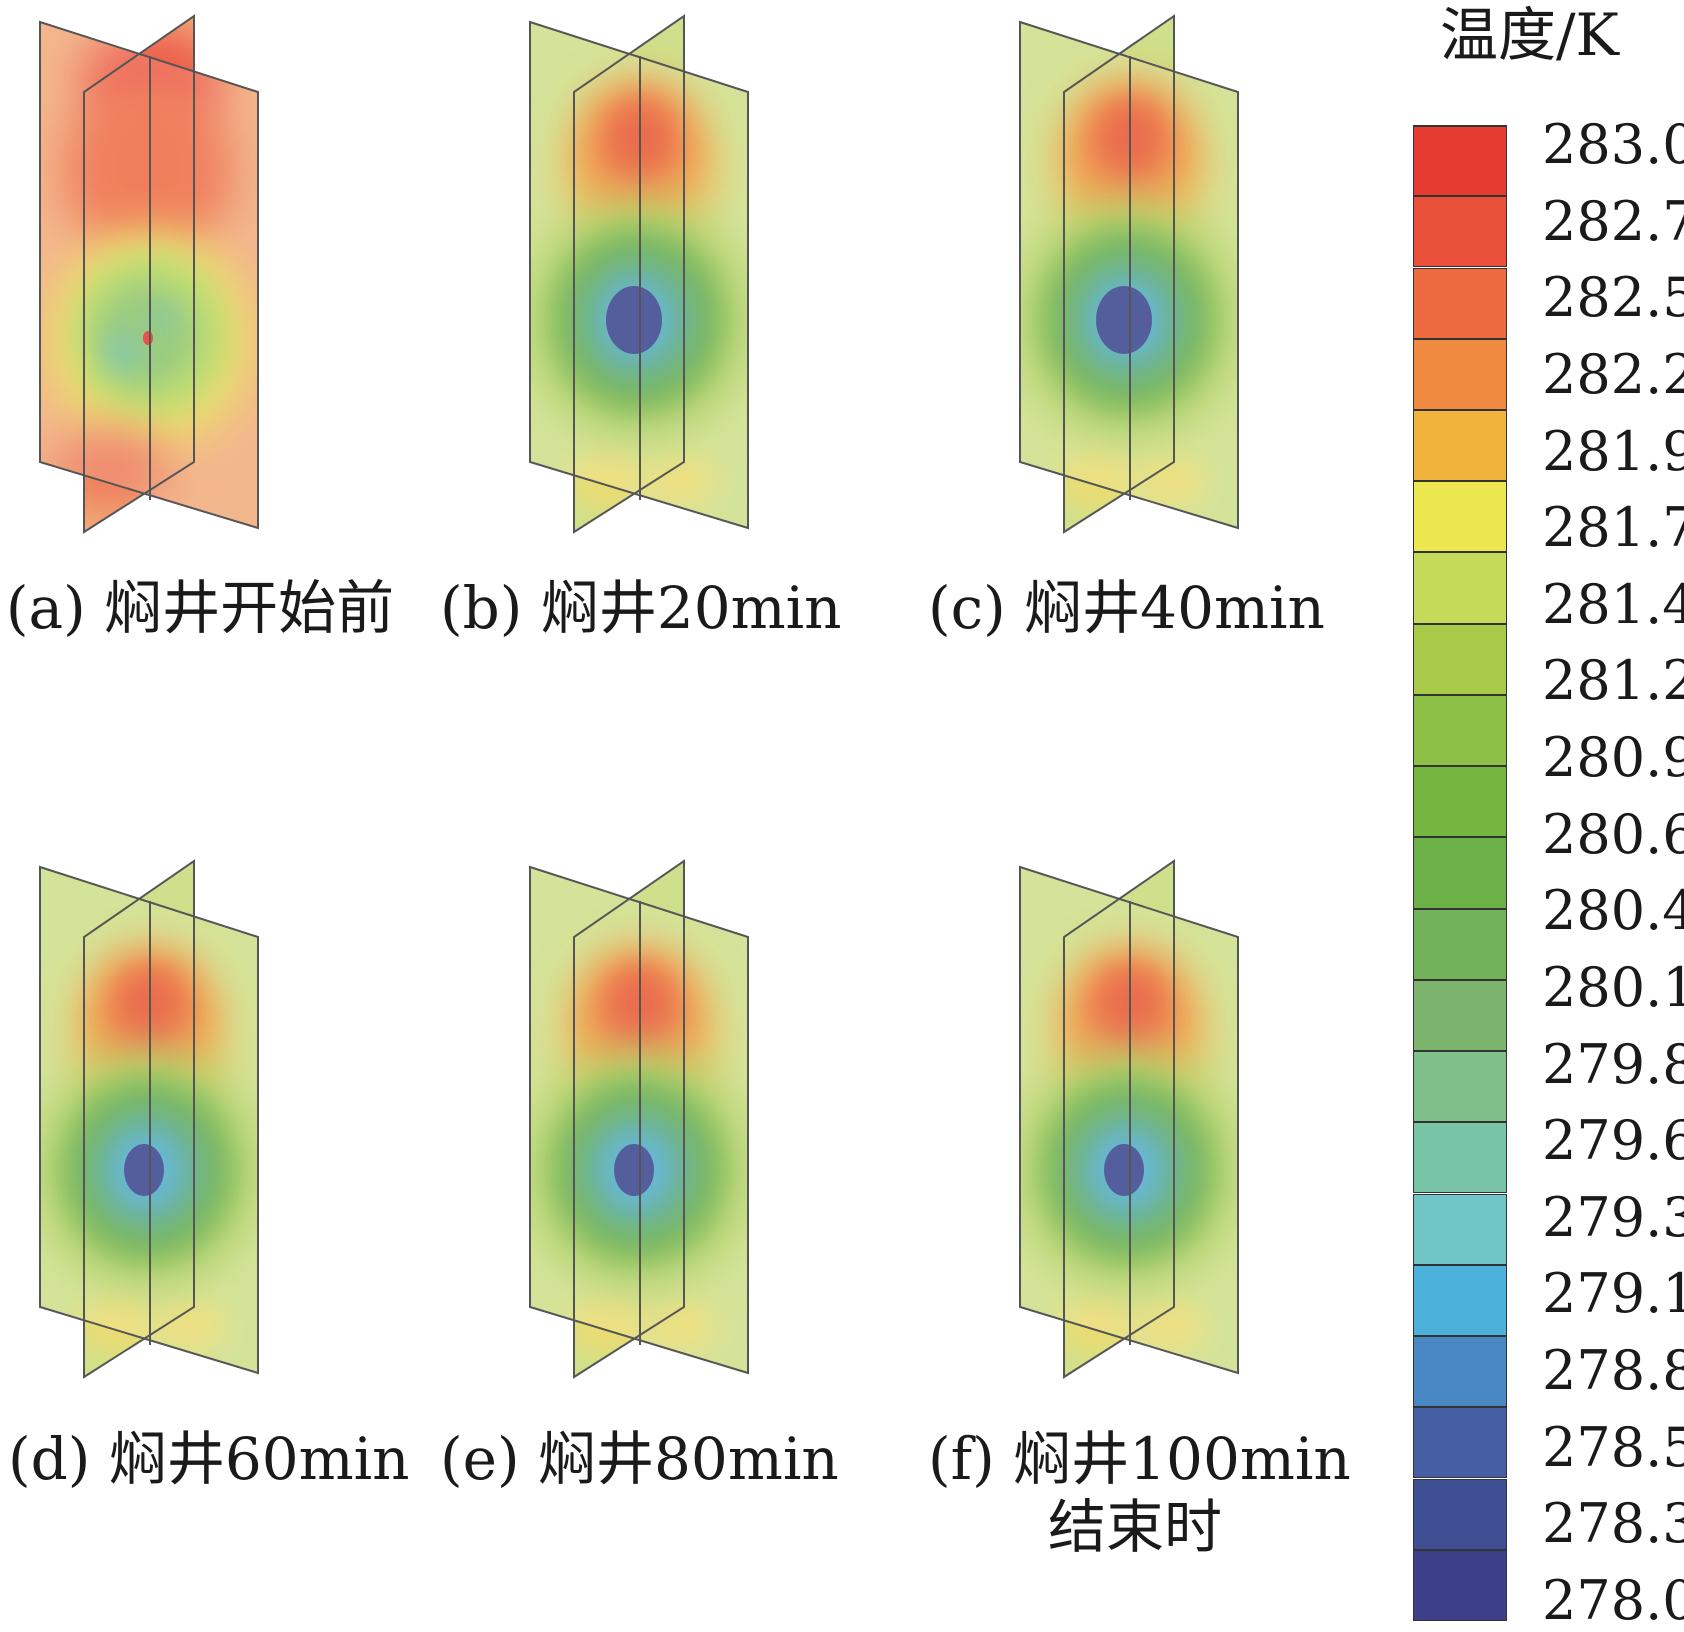 This screenshot has width=1684, height=1632. What do you see at coordinates (1613, 1600) in the screenshot?
I see `colorbar-tick-label: 278.0` at bounding box center [1613, 1600].